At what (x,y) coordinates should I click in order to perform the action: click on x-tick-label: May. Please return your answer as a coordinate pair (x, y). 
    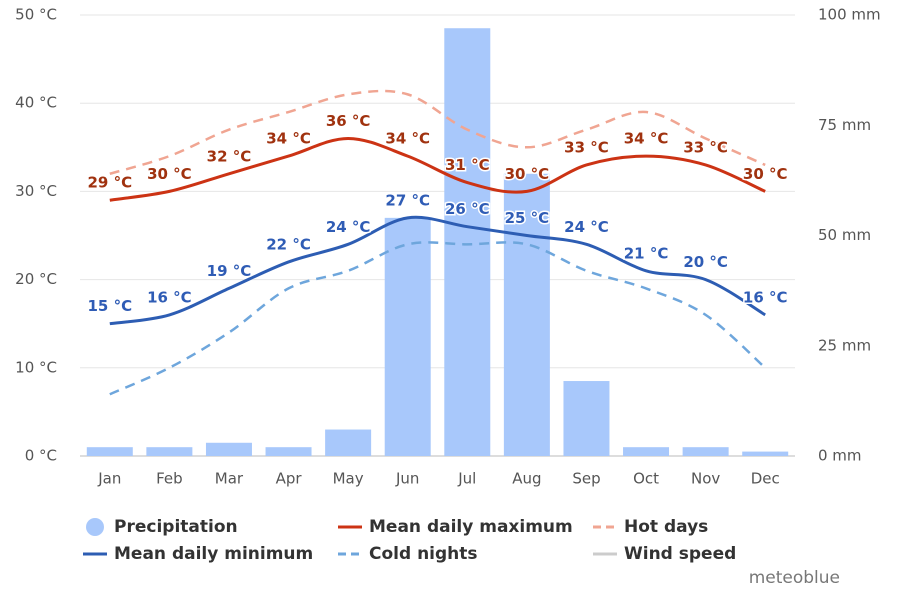
    Looking at the image, I should click on (348, 479).